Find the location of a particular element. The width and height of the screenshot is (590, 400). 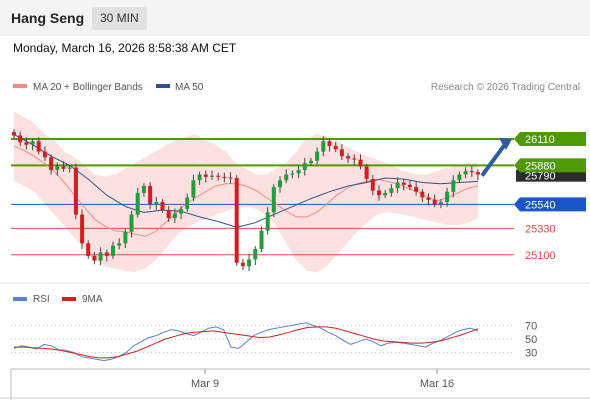

legend-label-9ma: 9MA is located at coordinates (92, 299).